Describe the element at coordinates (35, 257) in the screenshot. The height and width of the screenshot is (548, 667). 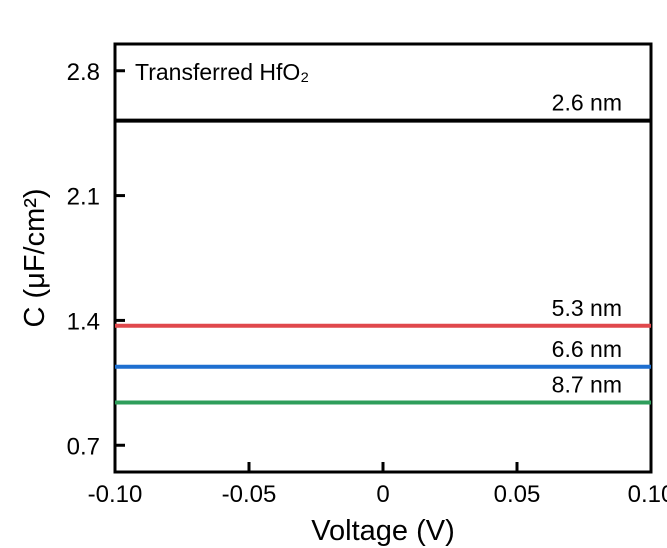
I see `y-axis-title: C (μF/cm²)` at that location.